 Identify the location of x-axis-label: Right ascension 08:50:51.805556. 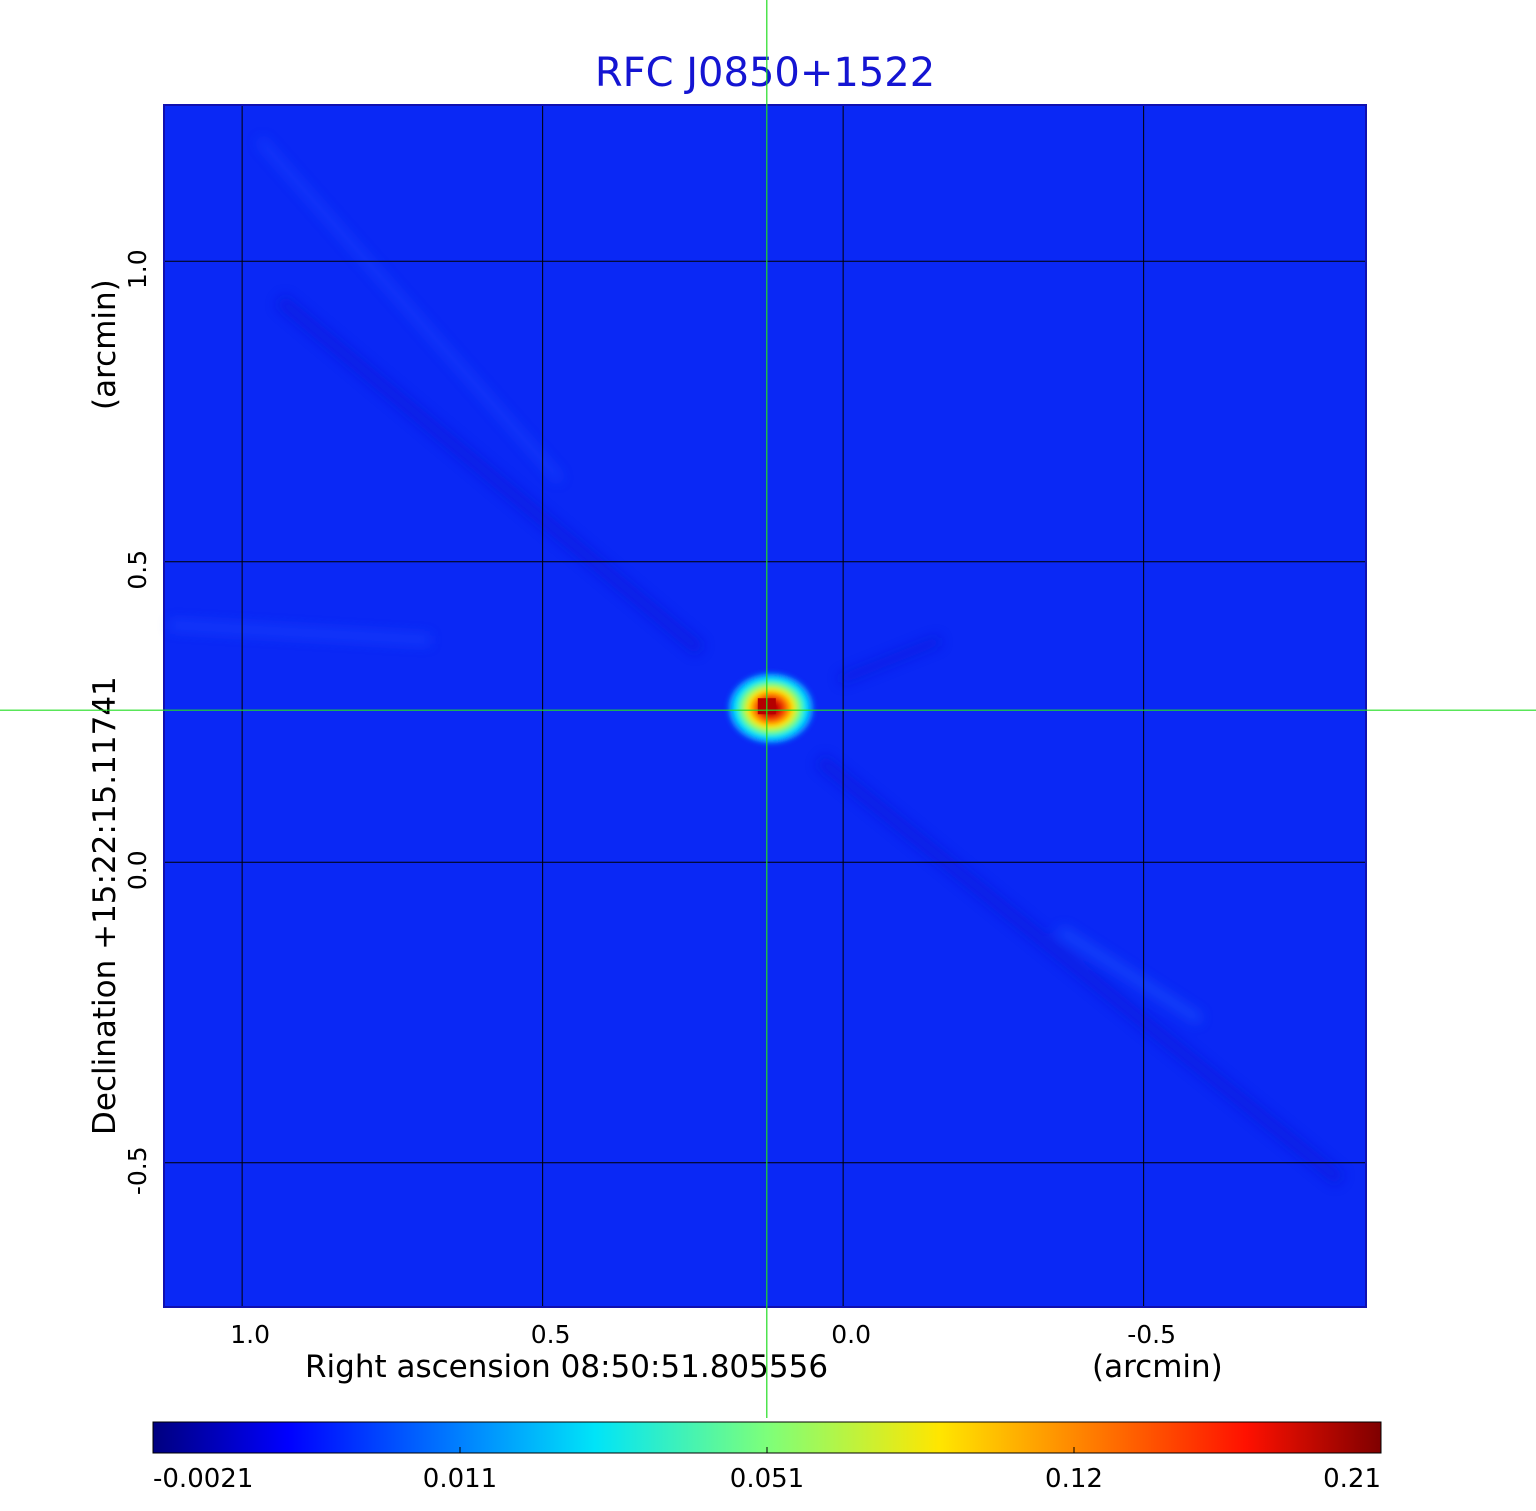
(566, 1367).